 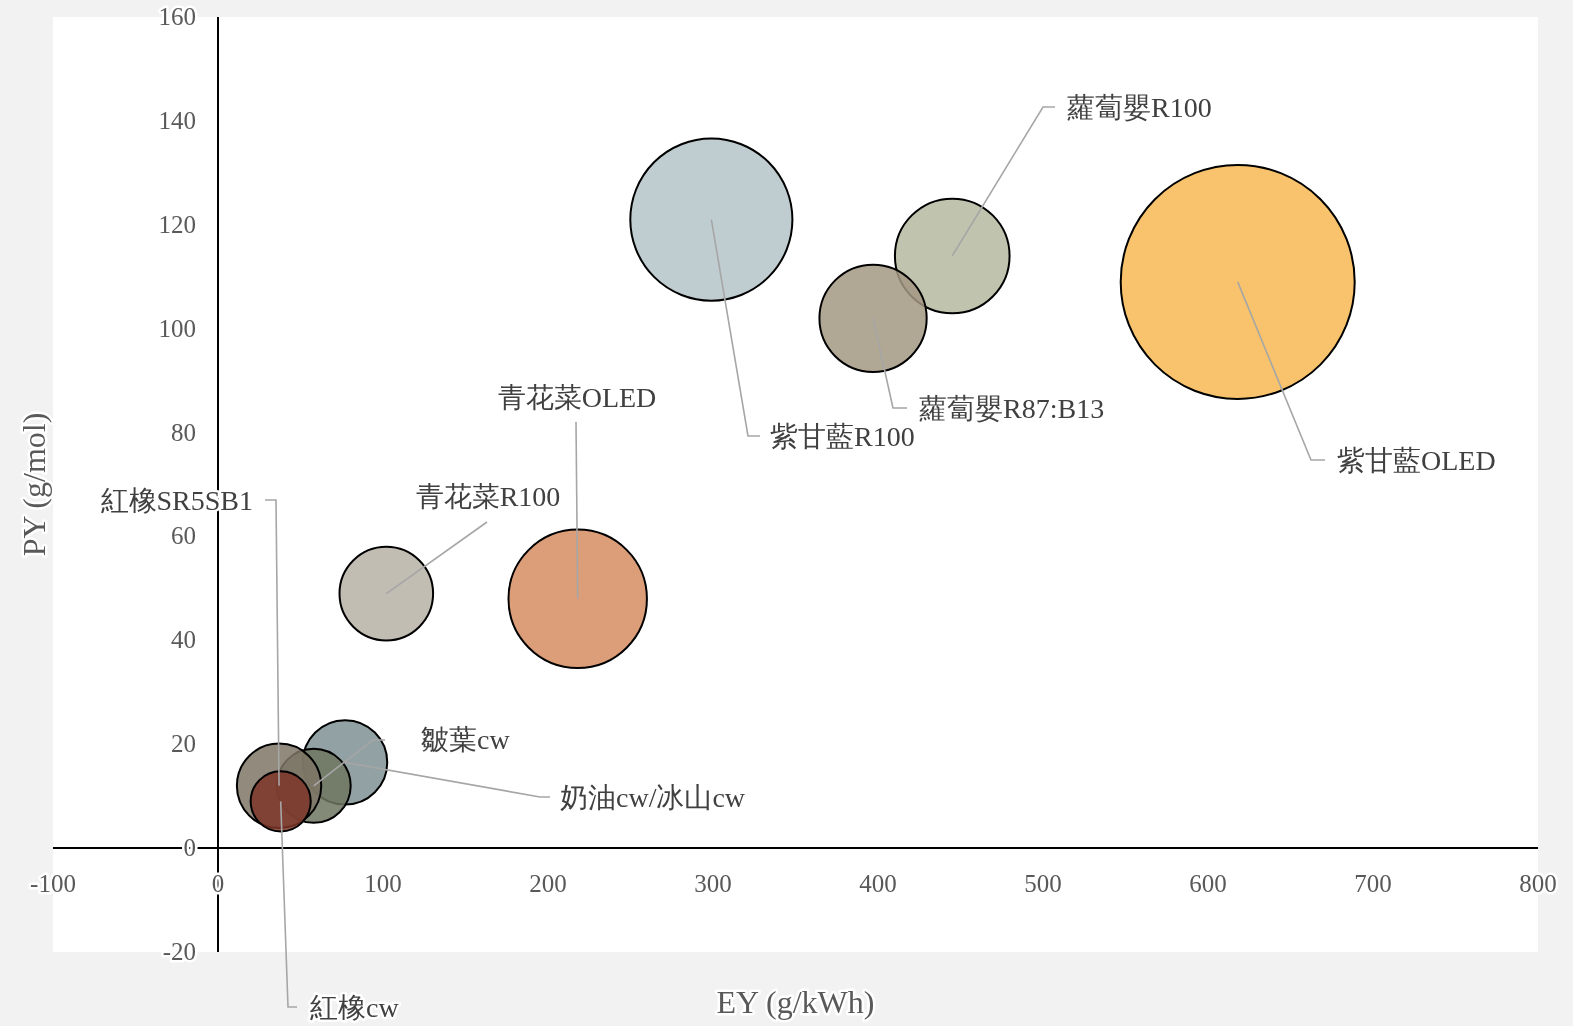 What do you see at coordinates (1373, 884) in the screenshot?
I see `x-tick-label: 700` at bounding box center [1373, 884].